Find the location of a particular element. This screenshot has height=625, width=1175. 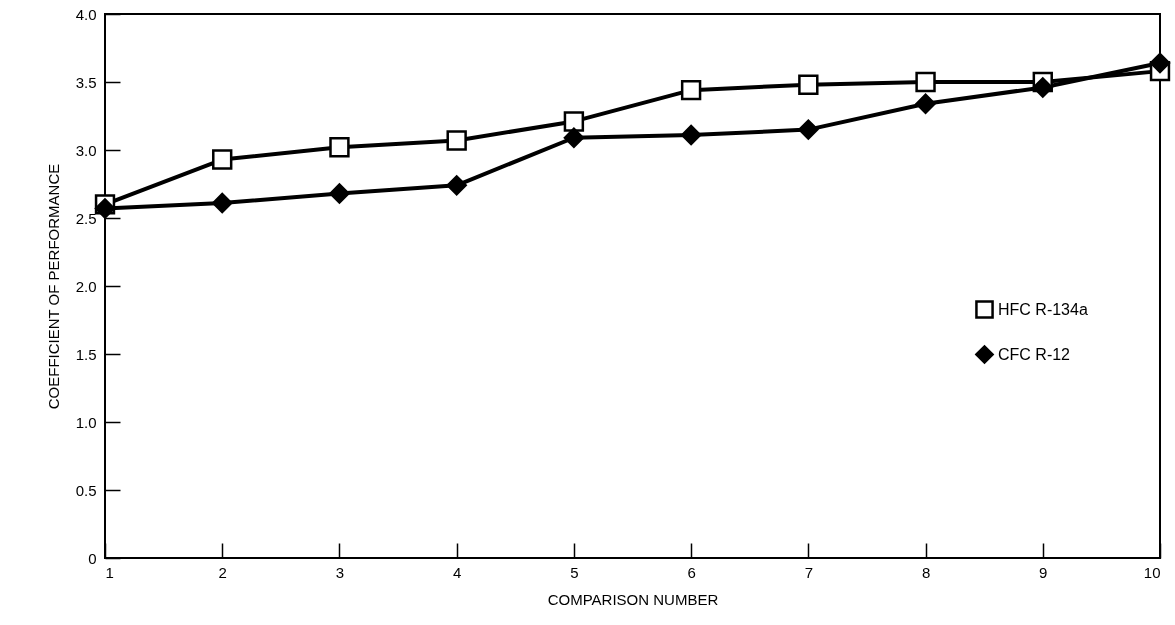

y-tick-label: 0 is located at coordinates (92, 558).